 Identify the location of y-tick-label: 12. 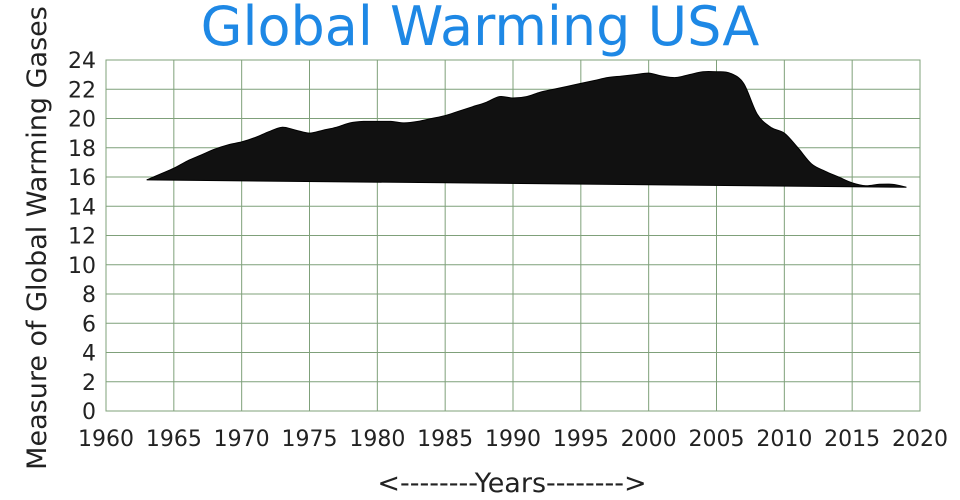
(82, 237).